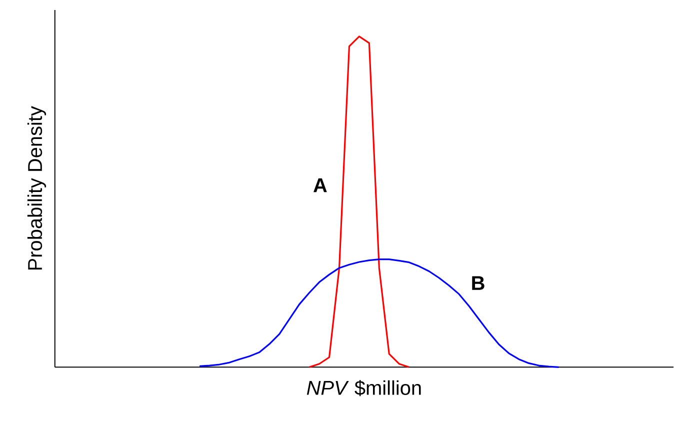 This screenshot has height=424, width=674. I want to click on x-axis-title: NPV $million, so click(363, 388).